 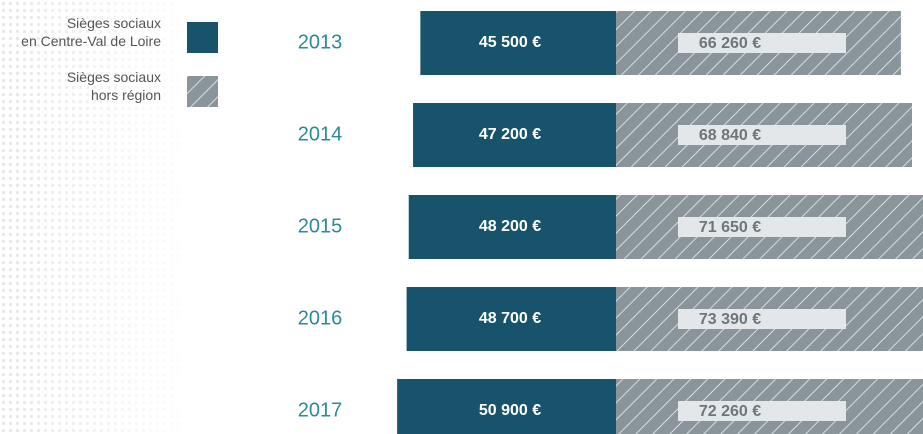 I want to click on value-label: 47 200 €, so click(x=510, y=134).